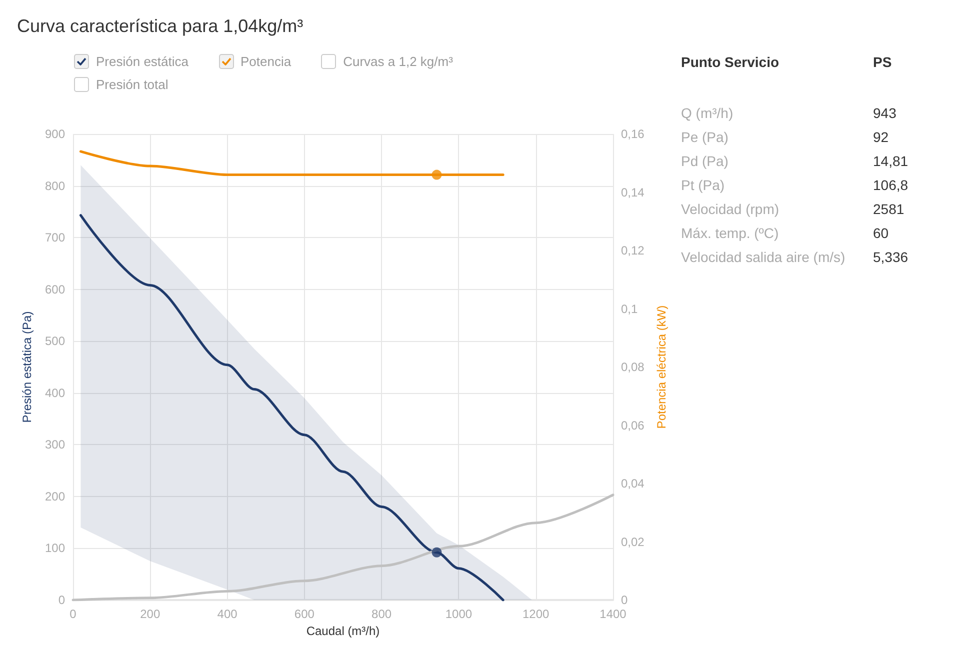 The height and width of the screenshot is (645, 954). Describe the element at coordinates (730, 209) in the screenshot. I see `text: Velocidad (rpm)` at that location.